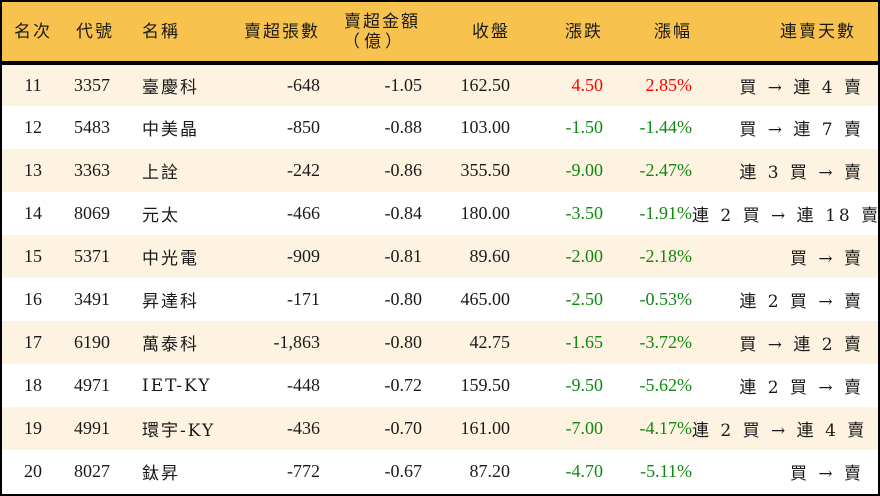  What do you see at coordinates (33, 299) in the screenshot?
I see `cell-rank: 16` at bounding box center [33, 299].